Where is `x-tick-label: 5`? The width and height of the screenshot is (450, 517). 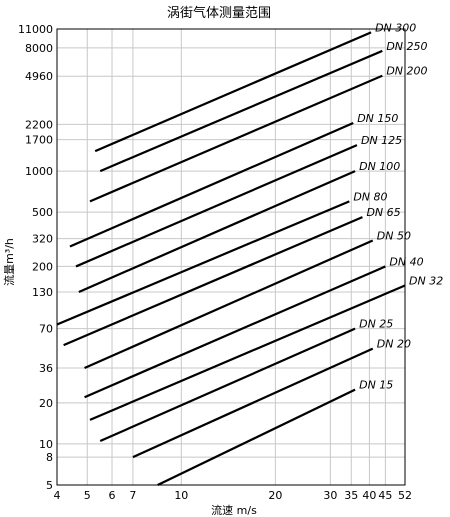
x-tick-label: 5 is located at coordinates (87, 495).